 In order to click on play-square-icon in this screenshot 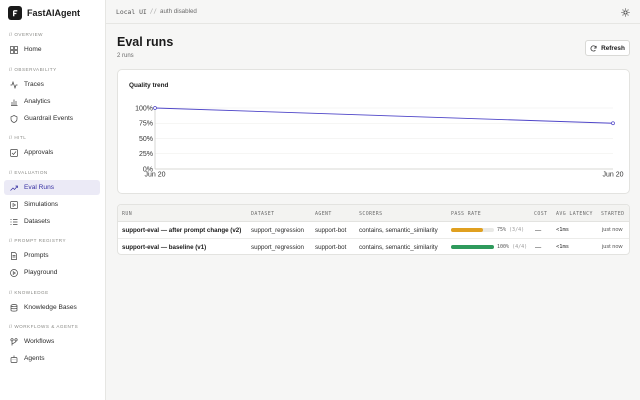, I will do `click(14, 204)`.